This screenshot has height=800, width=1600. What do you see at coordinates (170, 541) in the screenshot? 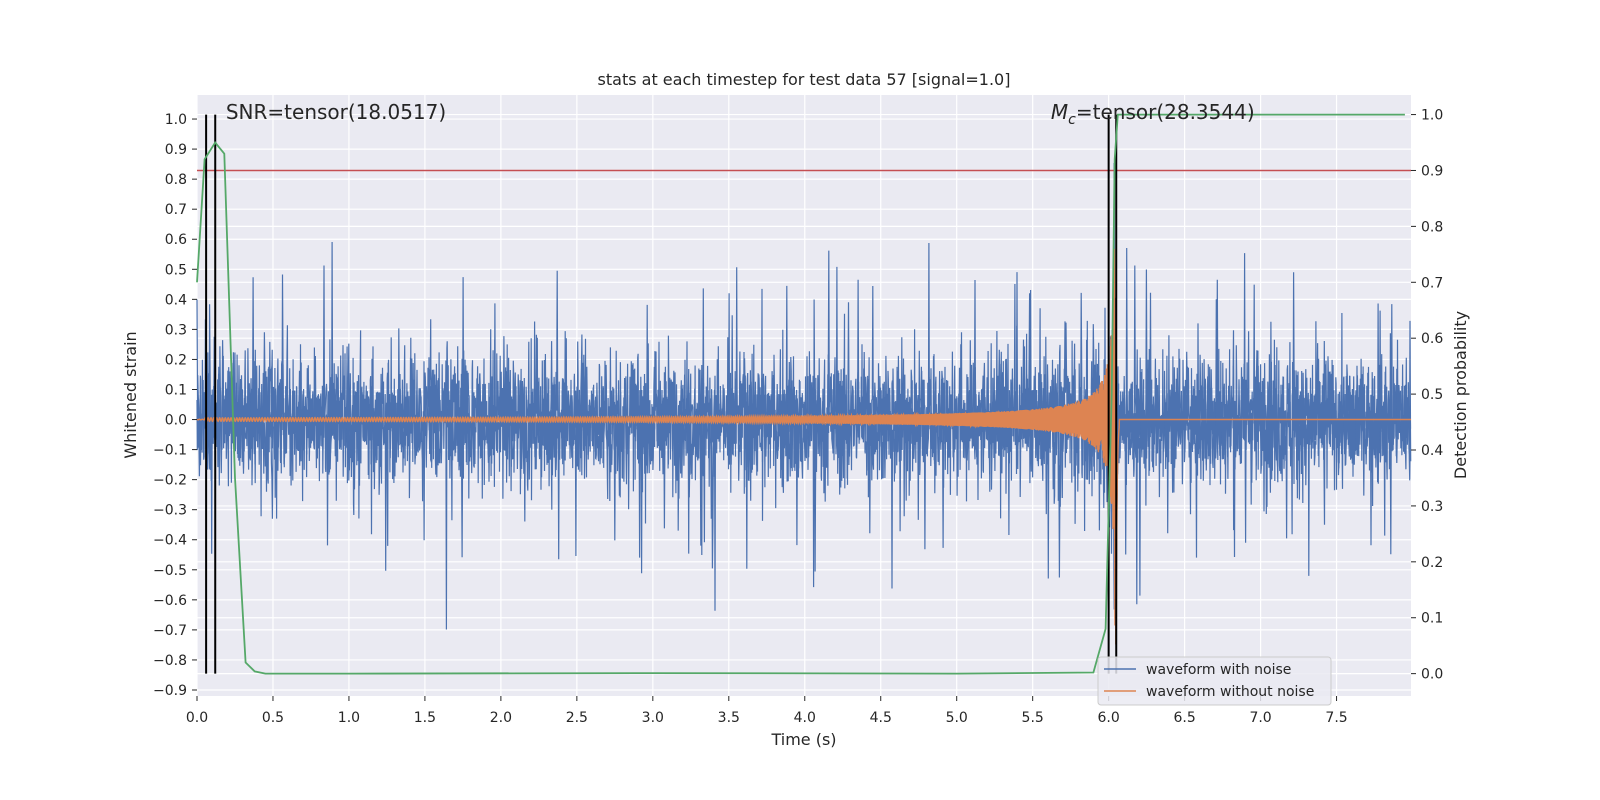
I see `y-left-tick-label-14: −0.4` at bounding box center [170, 541].